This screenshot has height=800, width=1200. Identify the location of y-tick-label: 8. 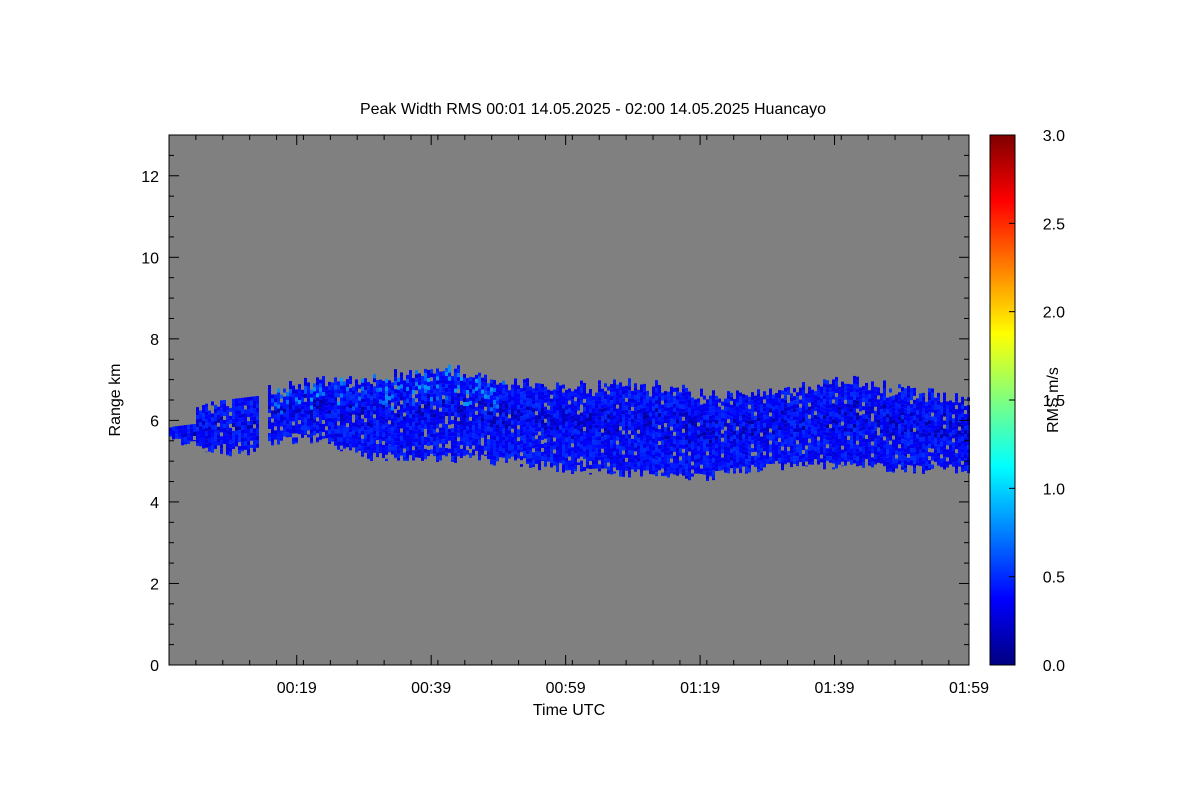
(154, 340).